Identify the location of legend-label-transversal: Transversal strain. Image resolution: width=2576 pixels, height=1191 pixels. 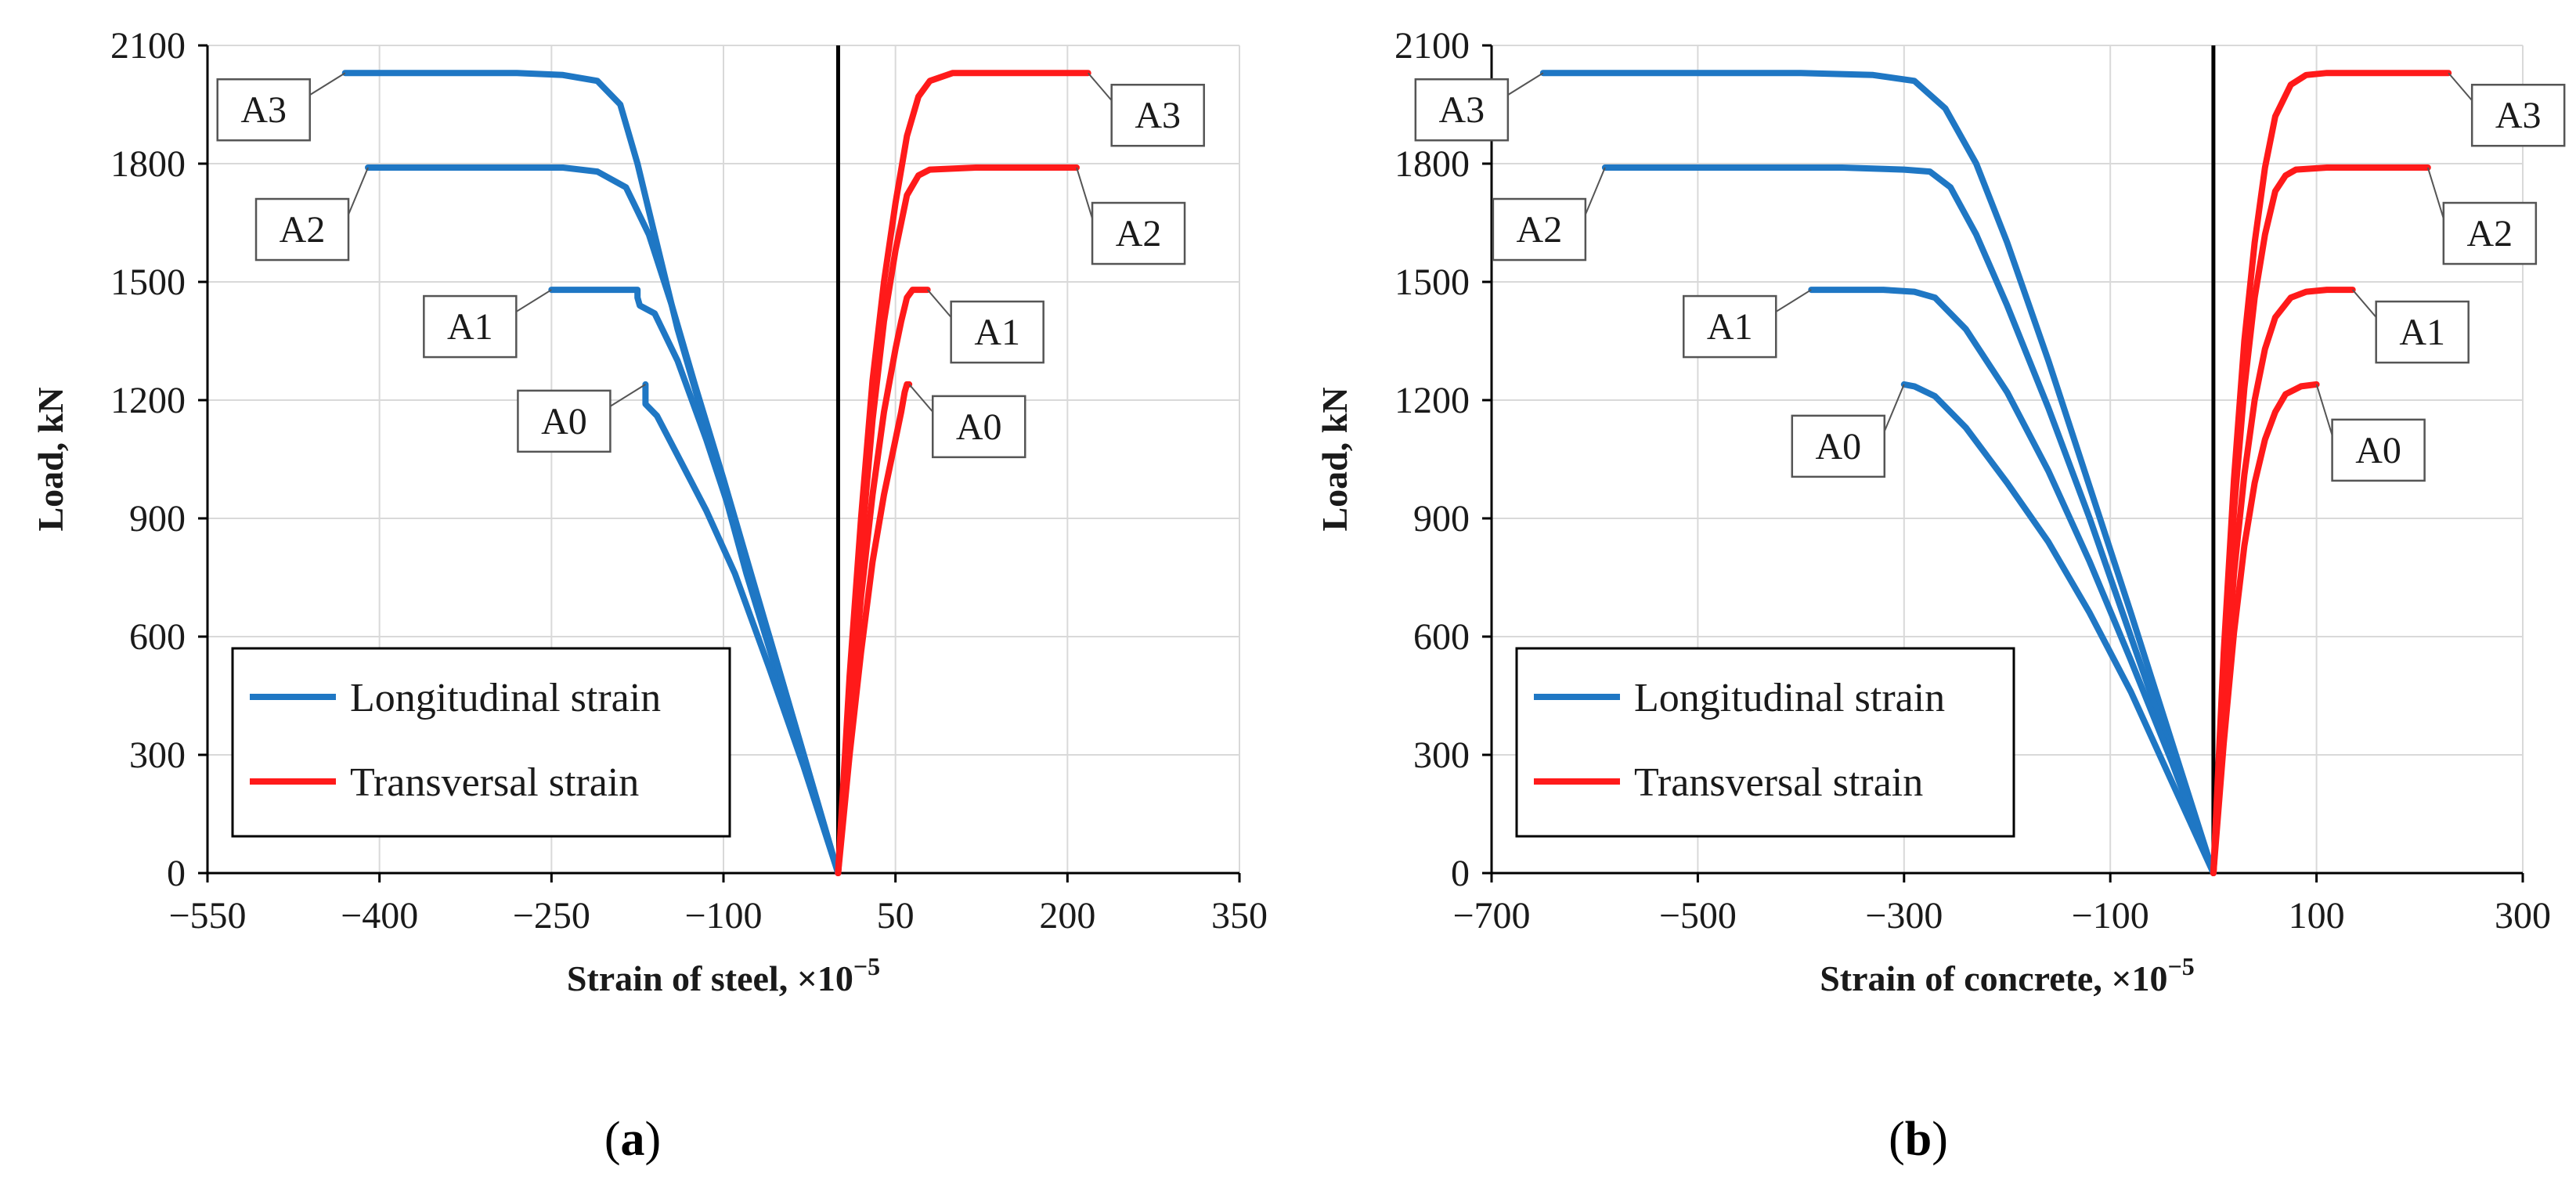
(494, 782).